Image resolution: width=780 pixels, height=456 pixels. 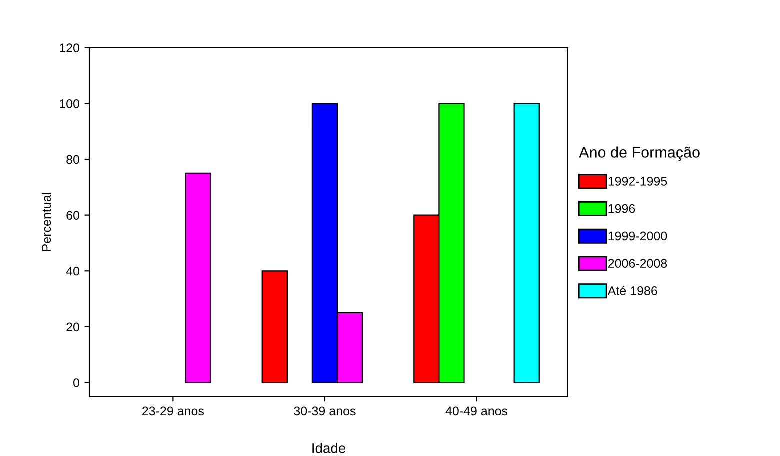 What do you see at coordinates (73, 327) in the screenshot?
I see `y-tick-label: 20` at bounding box center [73, 327].